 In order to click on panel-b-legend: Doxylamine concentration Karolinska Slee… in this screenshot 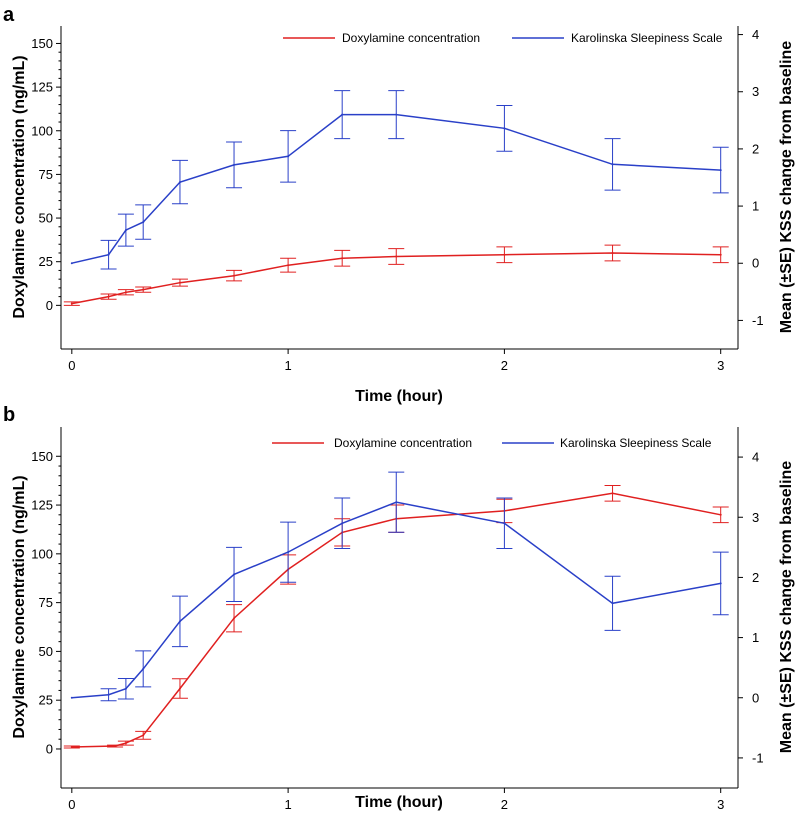, I will do `click(492, 443)`.